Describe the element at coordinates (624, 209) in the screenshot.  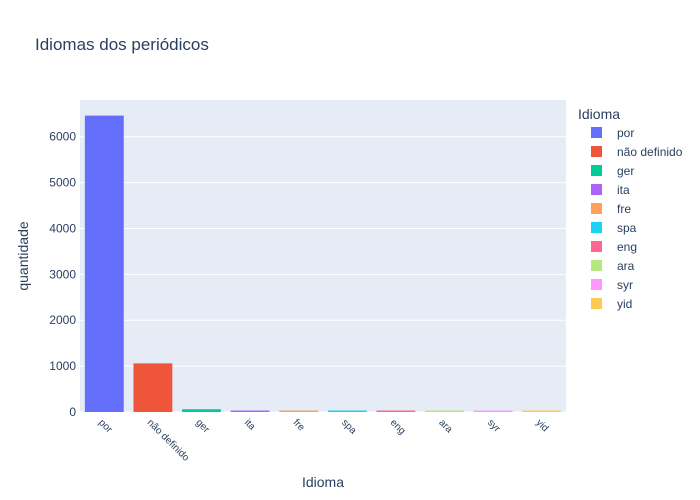
I see `legend-label: fre` at that location.